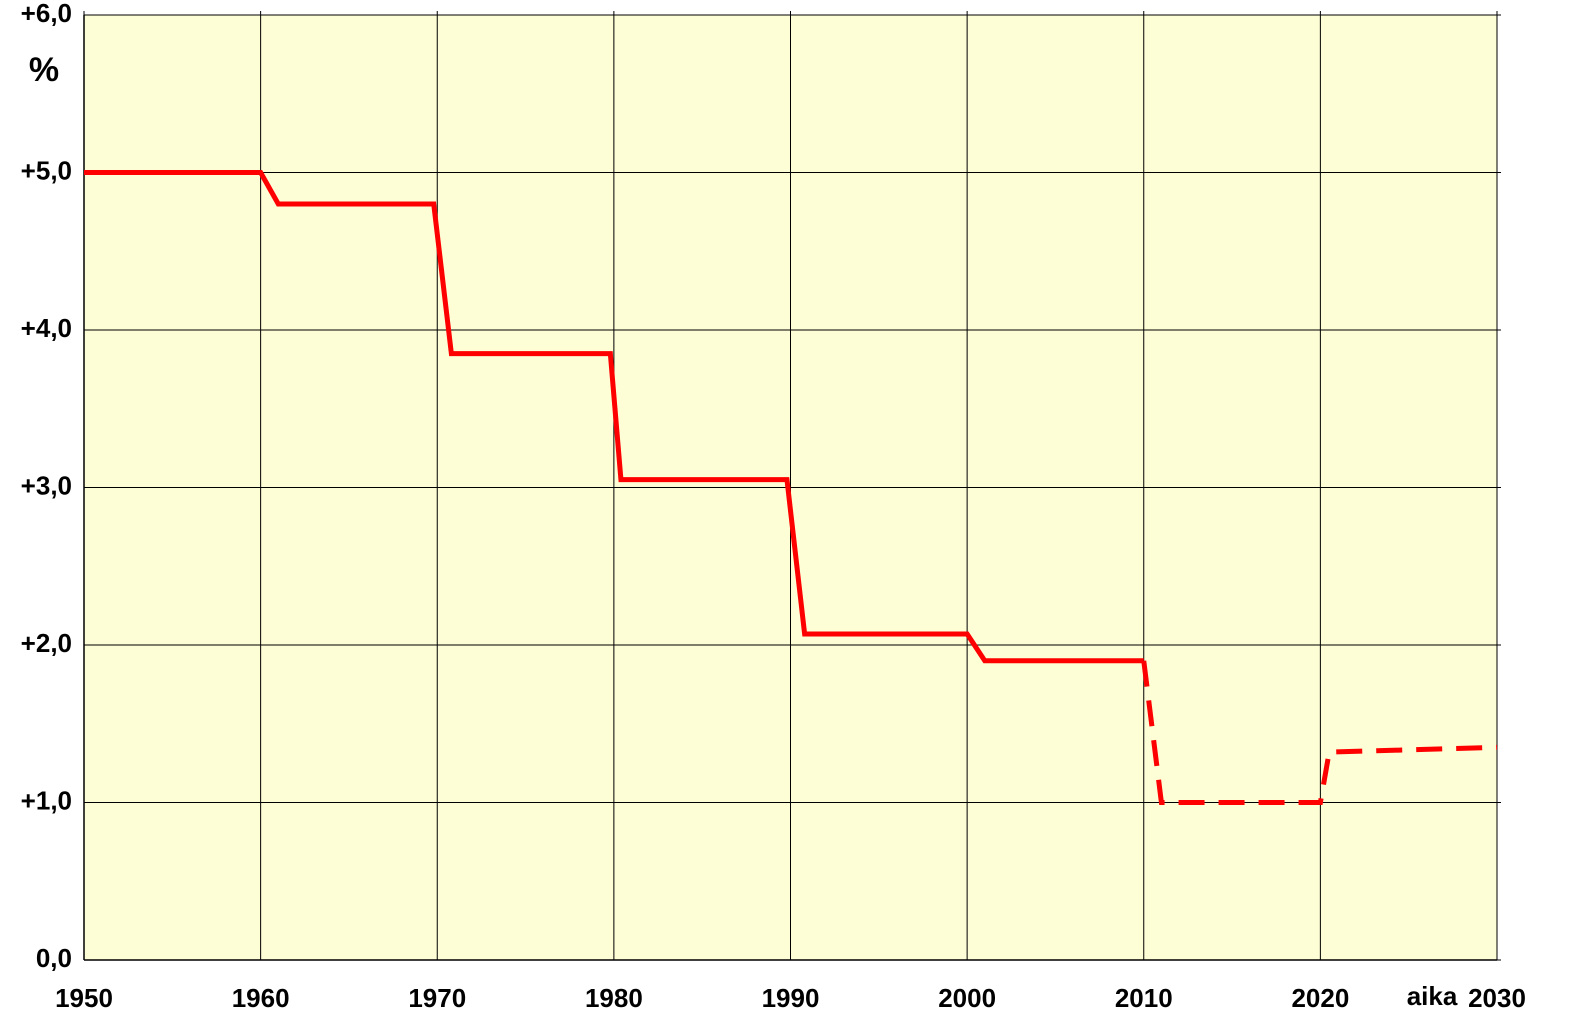 The height and width of the screenshot is (1027, 1587). What do you see at coordinates (46, 800) in the screenshot?
I see `y-tick-label: +1,0` at bounding box center [46, 800].